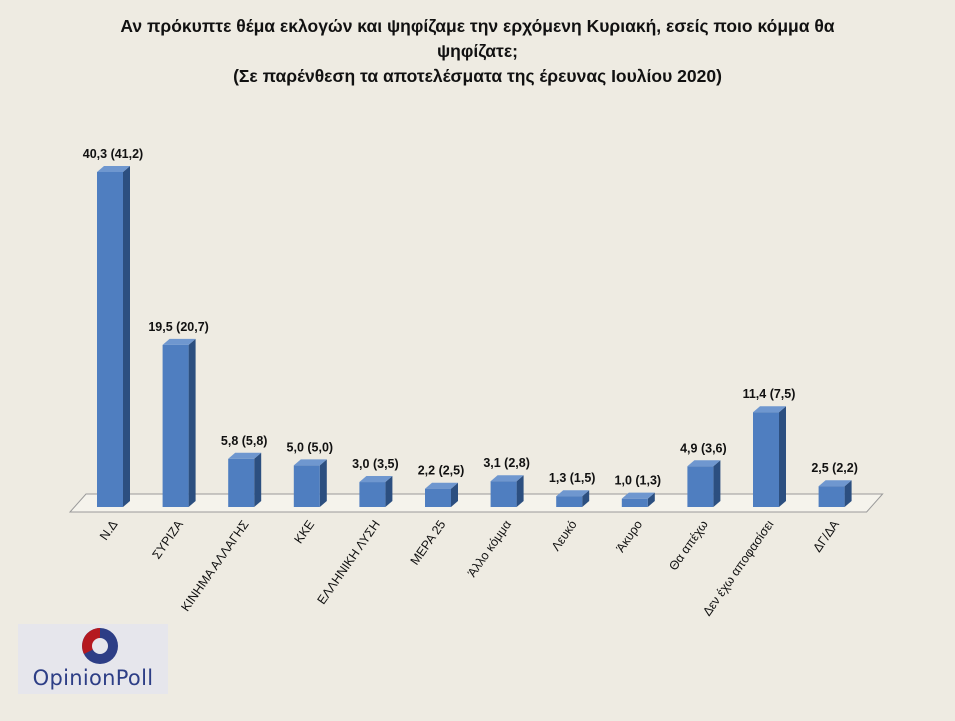  I want to click on category-label-12: ΔΓ/ΔΑ, so click(826, 536).